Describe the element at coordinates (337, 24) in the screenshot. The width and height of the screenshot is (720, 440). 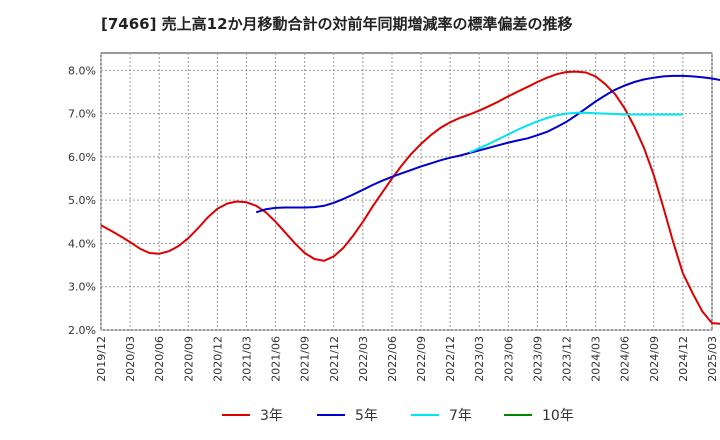
I see `chart-title: [7466] 売上高12か月移動合計の対前年同期増減率の標準偏差の推移` at that location.